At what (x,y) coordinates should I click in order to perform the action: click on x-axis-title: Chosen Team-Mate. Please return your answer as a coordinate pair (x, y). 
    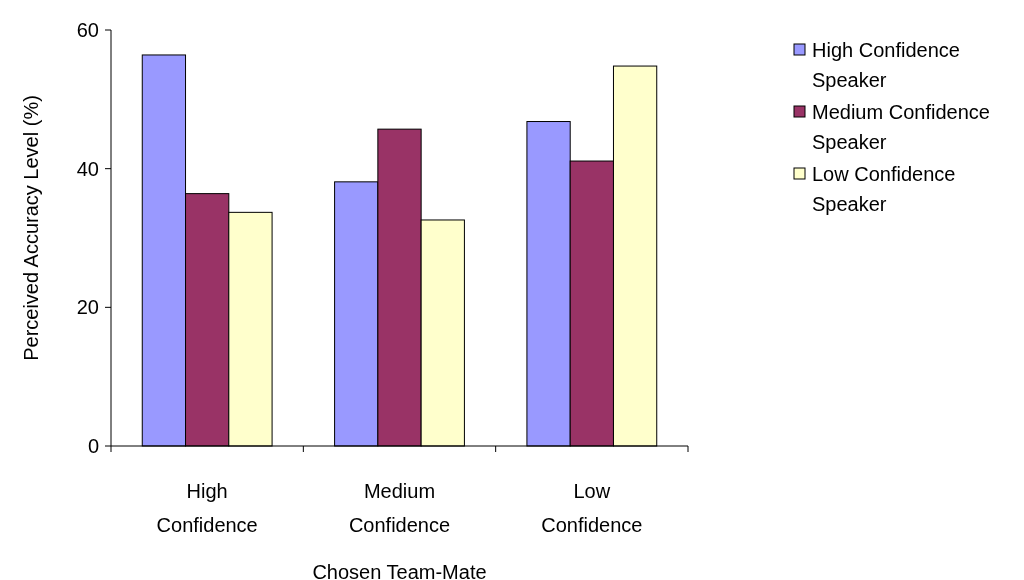
    Looking at the image, I should click on (399, 570).